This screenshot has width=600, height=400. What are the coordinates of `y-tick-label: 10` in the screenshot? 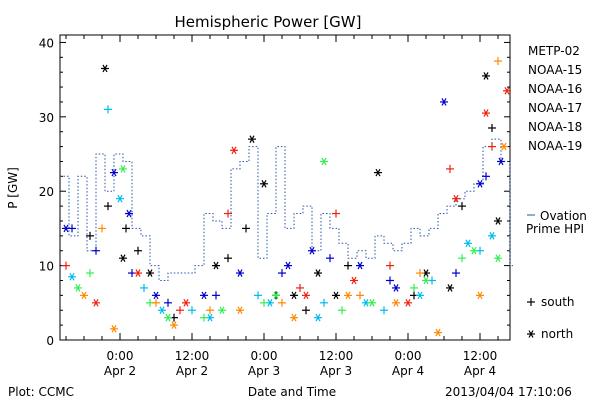 It's located at (46, 267).